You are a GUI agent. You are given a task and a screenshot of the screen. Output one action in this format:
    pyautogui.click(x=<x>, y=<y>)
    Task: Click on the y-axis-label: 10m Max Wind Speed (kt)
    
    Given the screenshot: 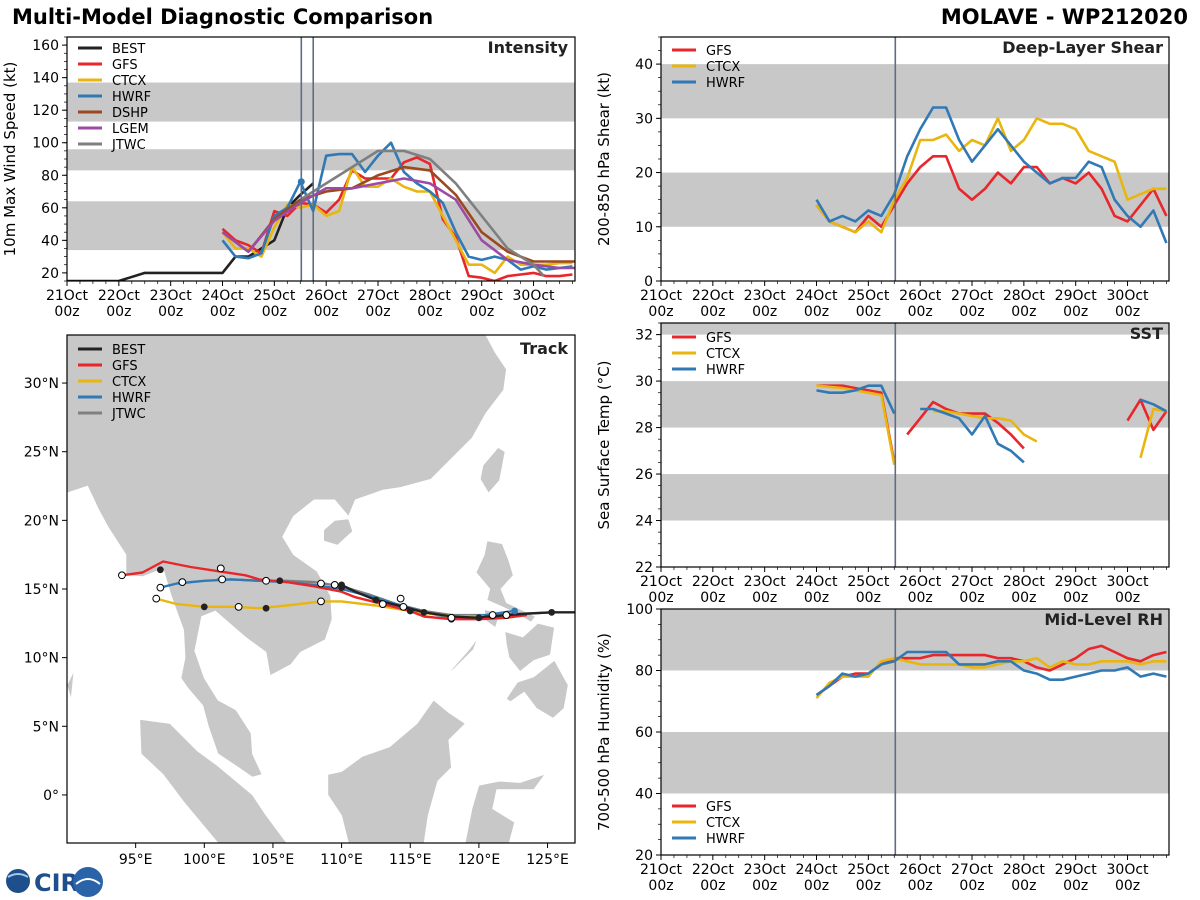 What is the action you would take?
    pyautogui.click(x=10, y=159)
    